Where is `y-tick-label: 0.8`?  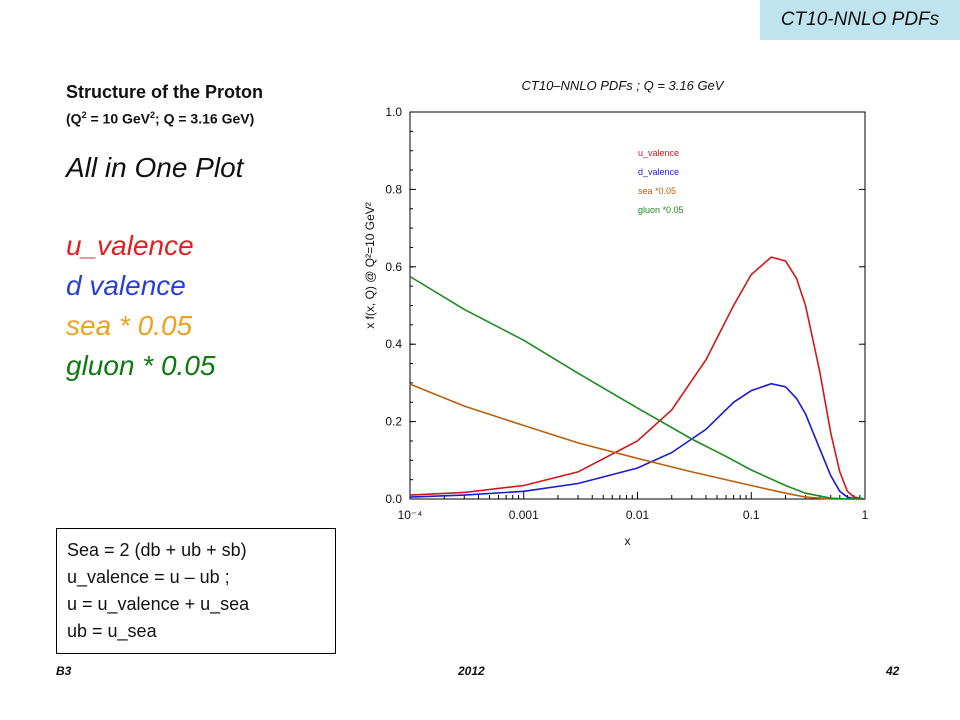
y-tick-label: 0.8 is located at coordinates (393, 189).